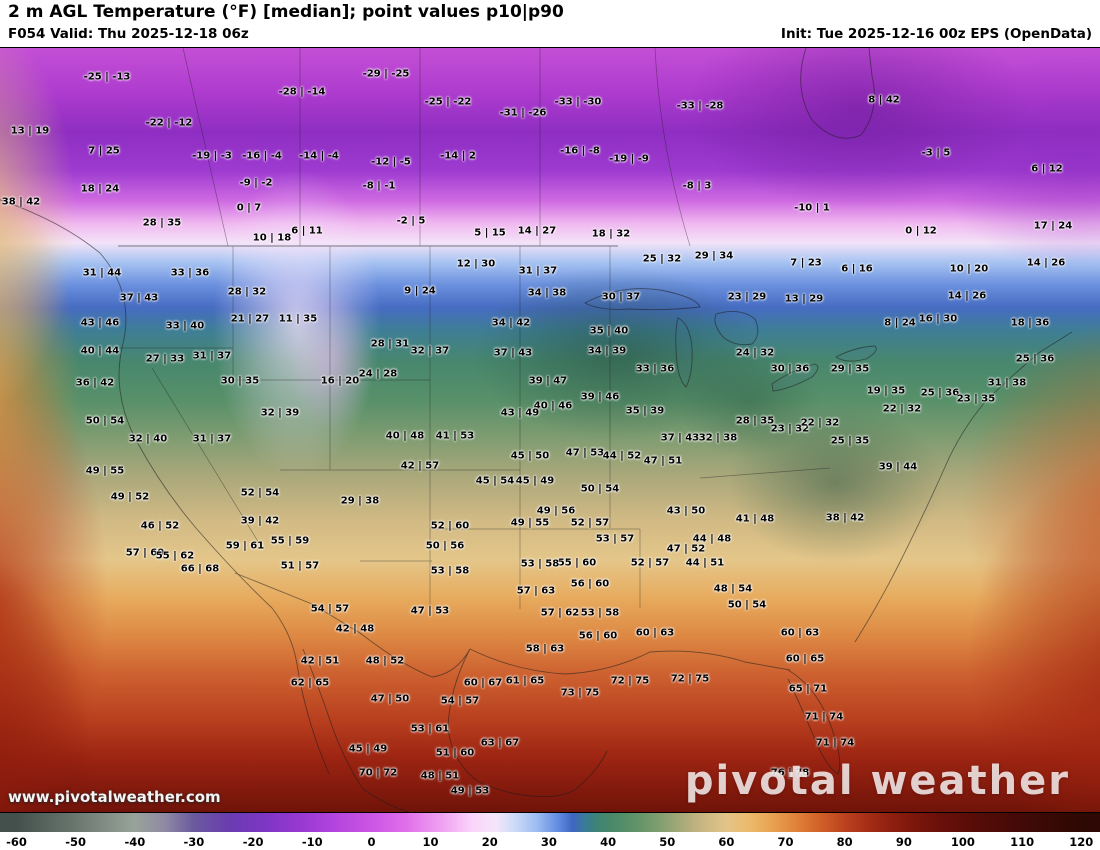 The height and width of the screenshot is (850, 1100). I want to click on point-value: 35 | 40, so click(609, 331).